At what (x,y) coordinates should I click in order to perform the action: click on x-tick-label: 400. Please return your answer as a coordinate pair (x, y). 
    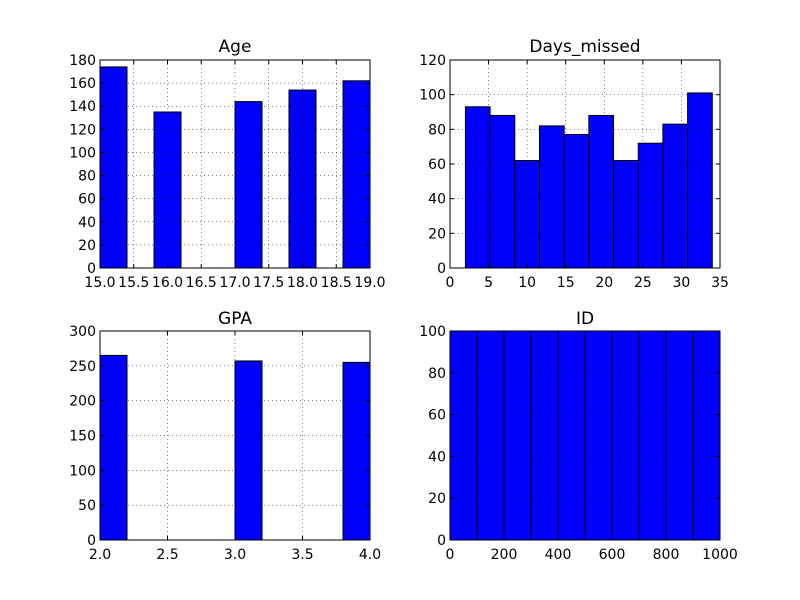
    Looking at the image, I should click on (558, 555).